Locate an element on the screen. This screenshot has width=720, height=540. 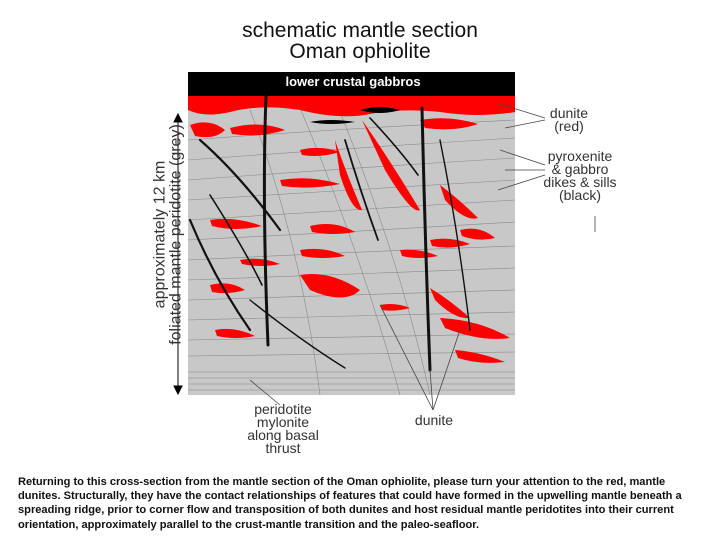
dunite-band is located at coordinates (351, 106).